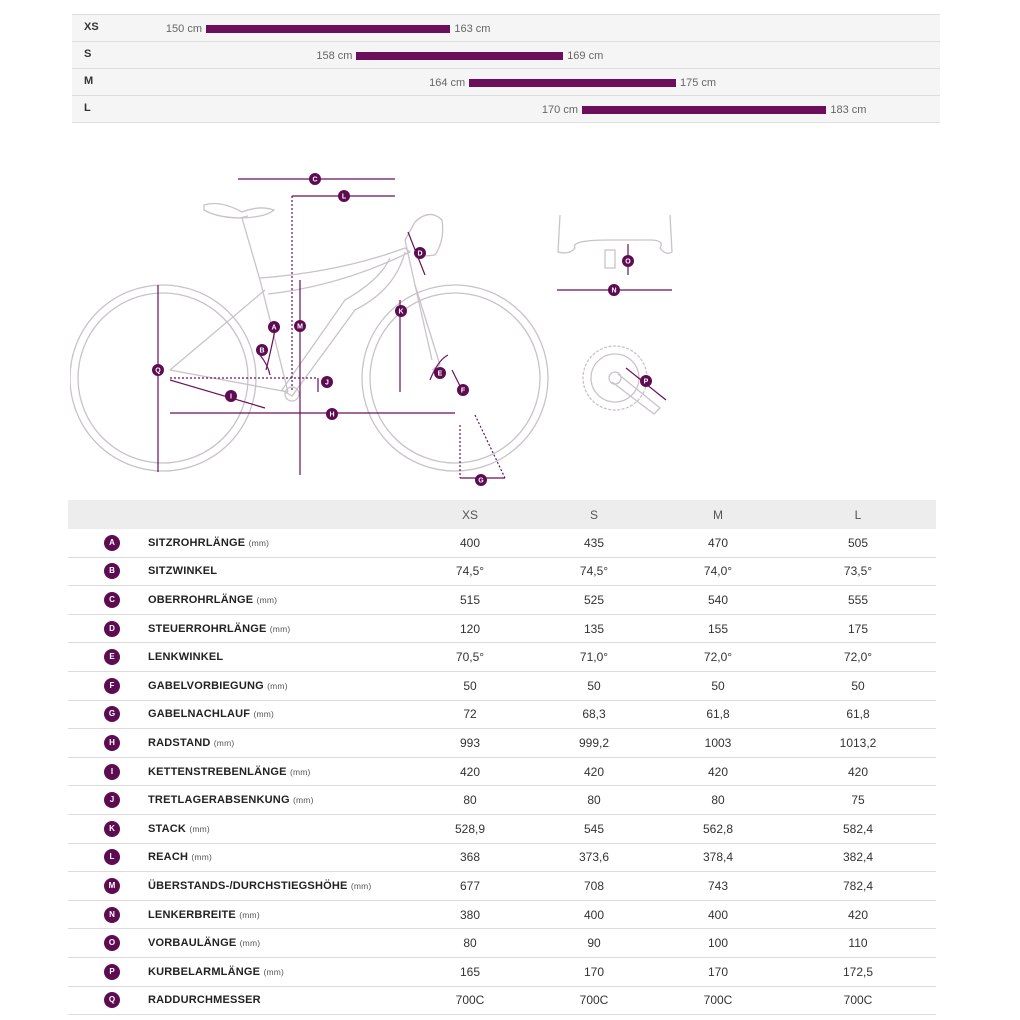 The image size is (1020, 1020). I want to click on value-cell: 172,5, so click(858, 972).